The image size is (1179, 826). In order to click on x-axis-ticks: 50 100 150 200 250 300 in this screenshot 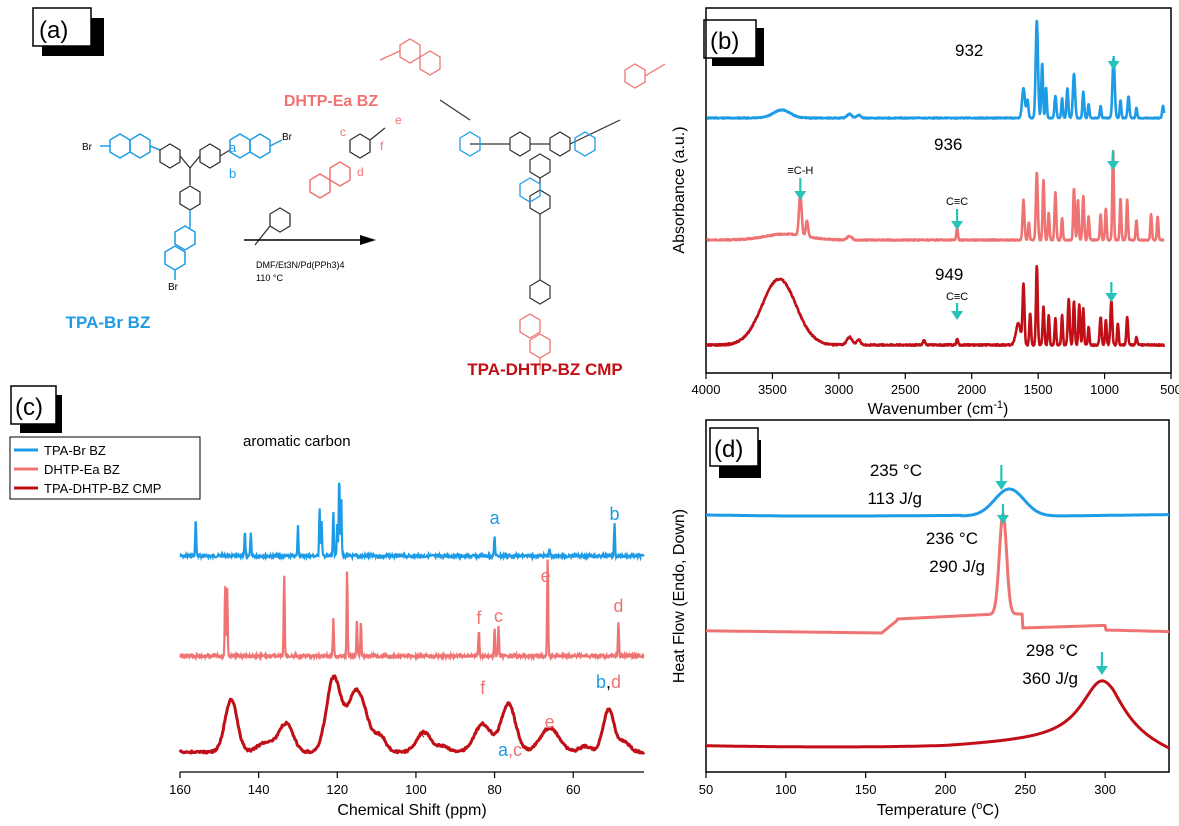, I will do `click(907, 784)`.